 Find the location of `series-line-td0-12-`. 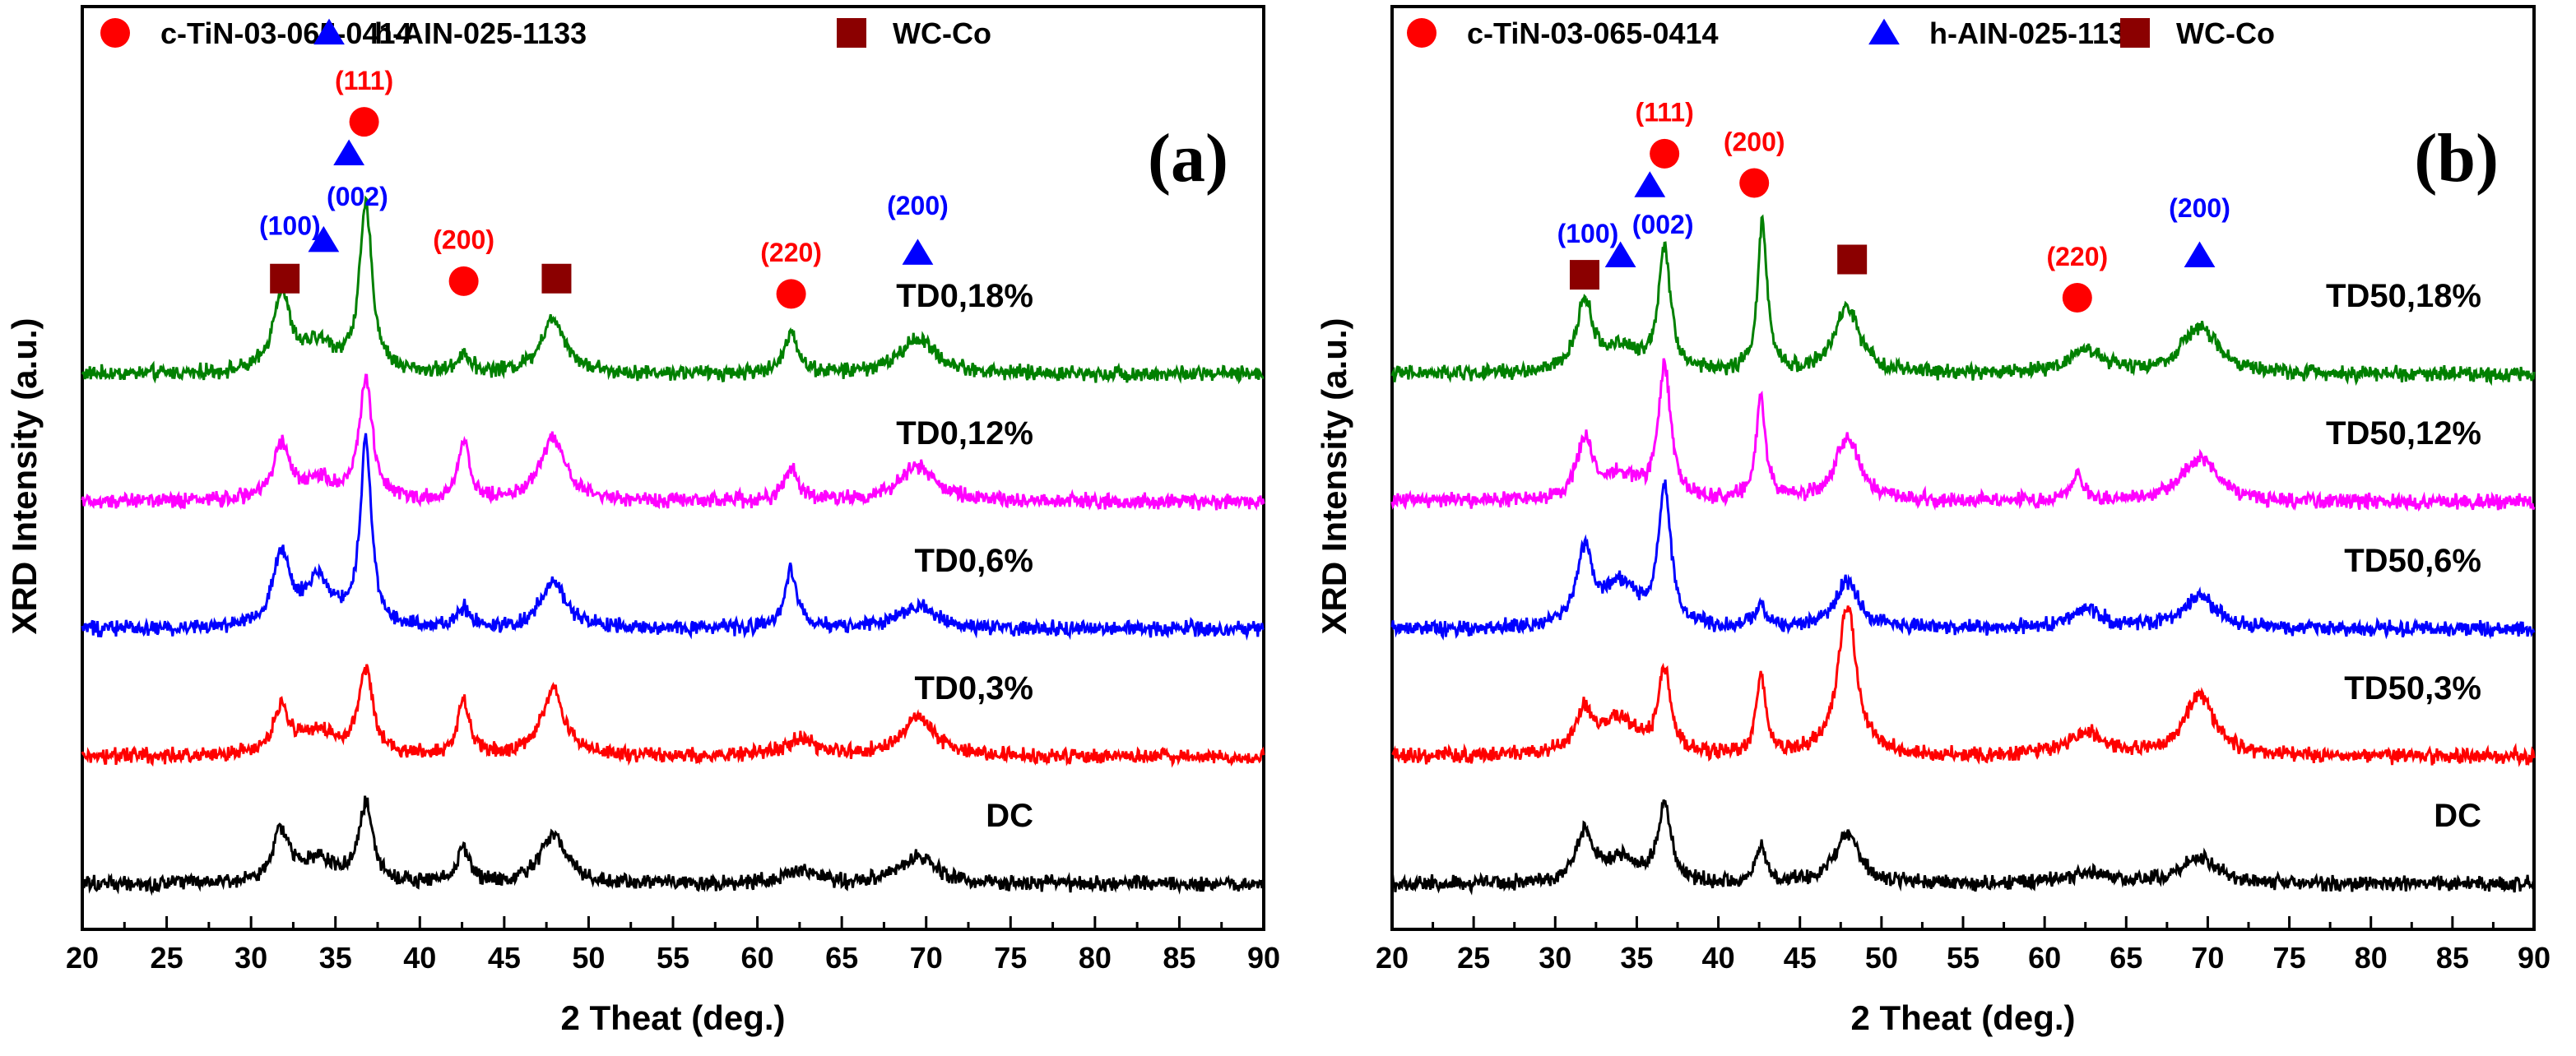

series-line-td0-12- is located at coordinates (673, 442).